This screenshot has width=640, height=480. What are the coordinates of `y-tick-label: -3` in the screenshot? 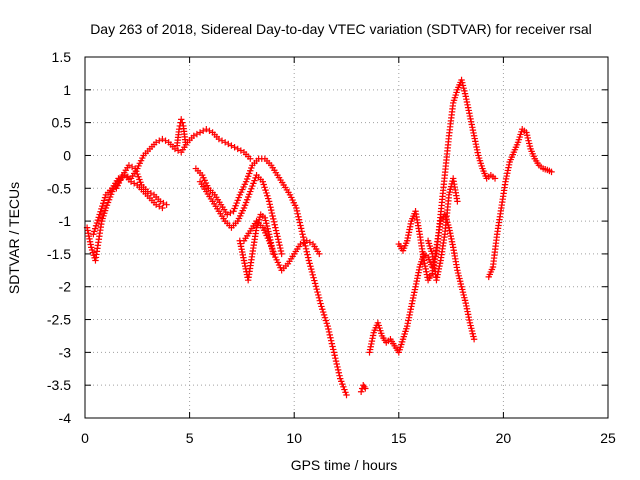 It's located at (65, 352).